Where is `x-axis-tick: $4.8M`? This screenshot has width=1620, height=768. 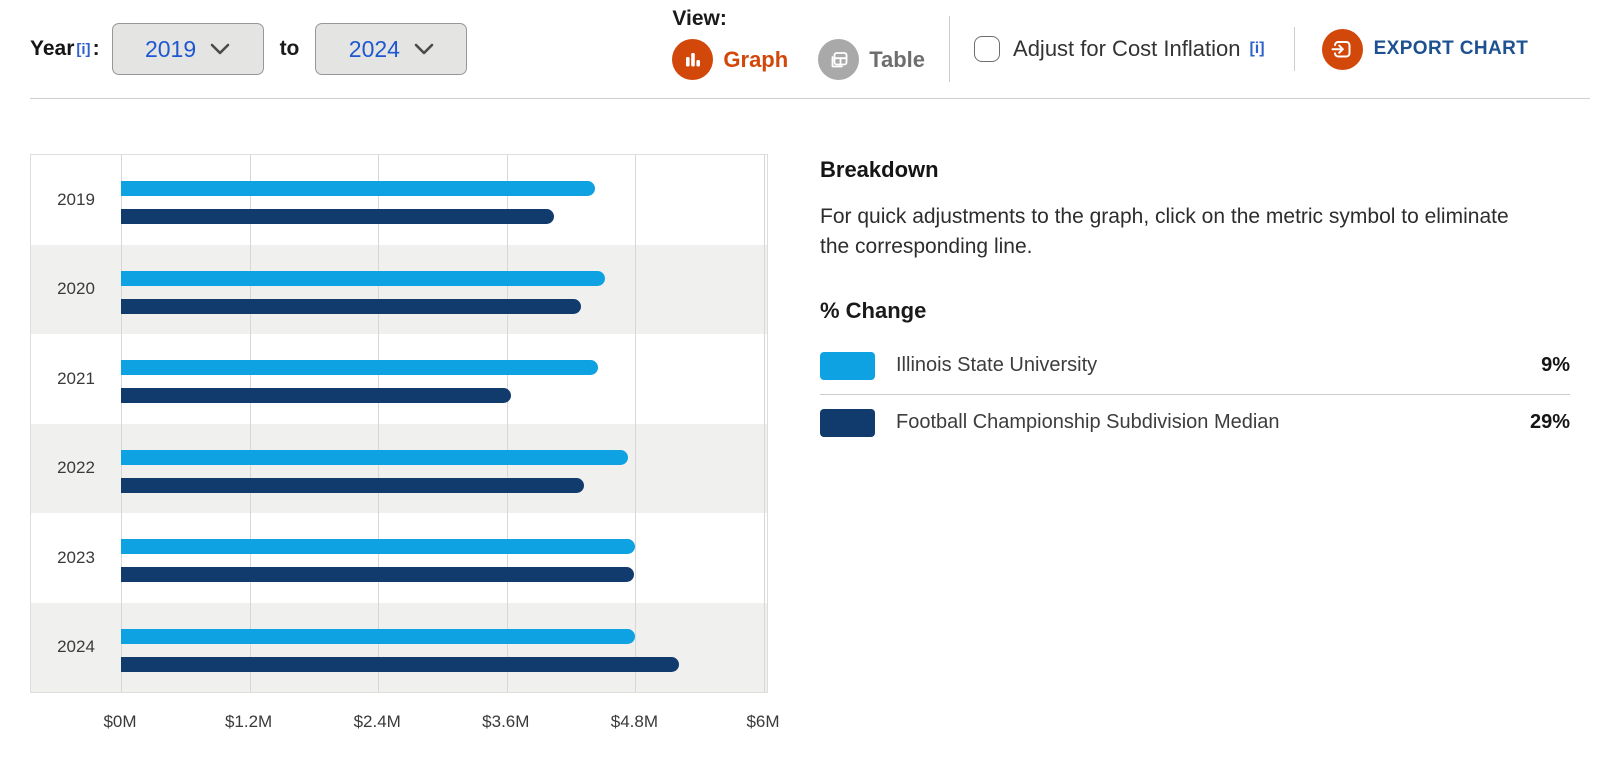
x-axis-tick: $4.8M is located at coordinates (634, 721).